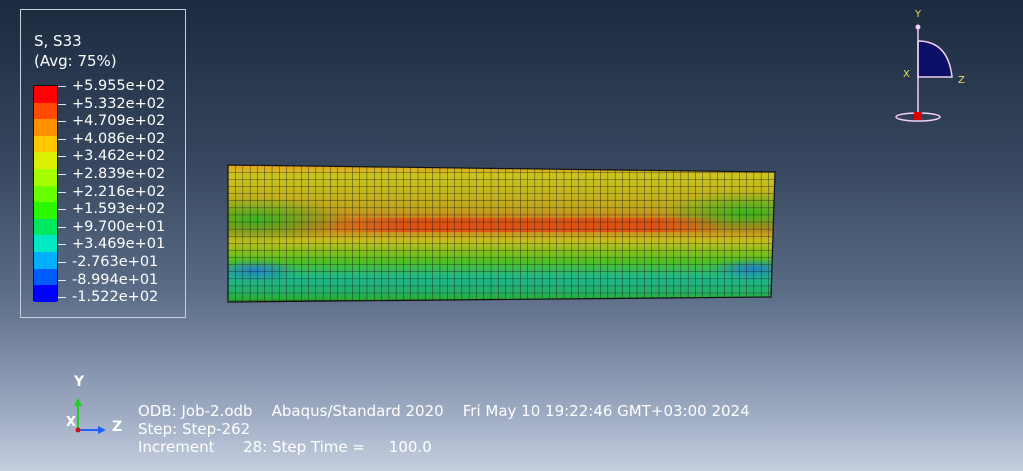  Describe the element at coordinates (119, 244) in the screenshot. I see `legend-value: +3.469e+01` at that location.